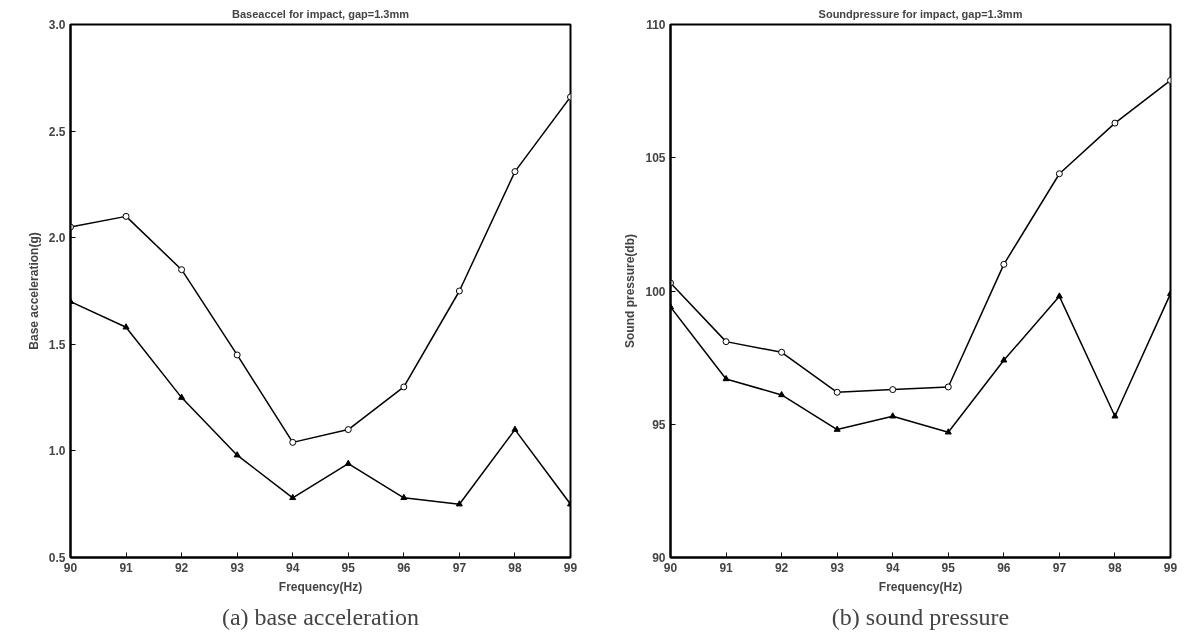 The width and height of the screenshot is (1200, 634). What do you see at coordinates (57, 451) in the screenshot?
I see `y-tick-label: 1.0` at bounding box center [57, 451].